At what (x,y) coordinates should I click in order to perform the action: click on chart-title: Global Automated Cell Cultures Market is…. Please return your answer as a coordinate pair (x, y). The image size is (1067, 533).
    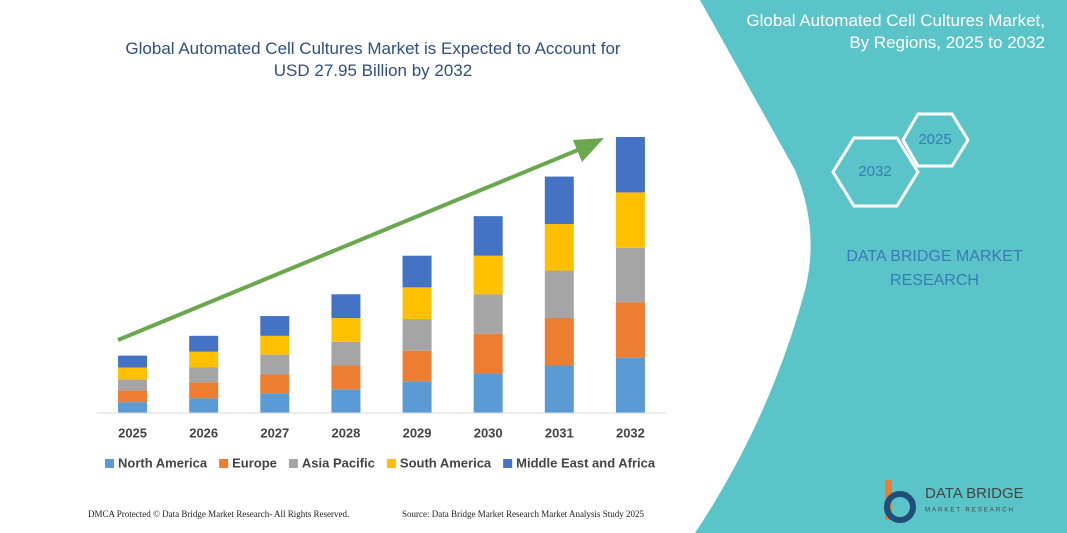
    Looking at the image, I should click on (373, 59).